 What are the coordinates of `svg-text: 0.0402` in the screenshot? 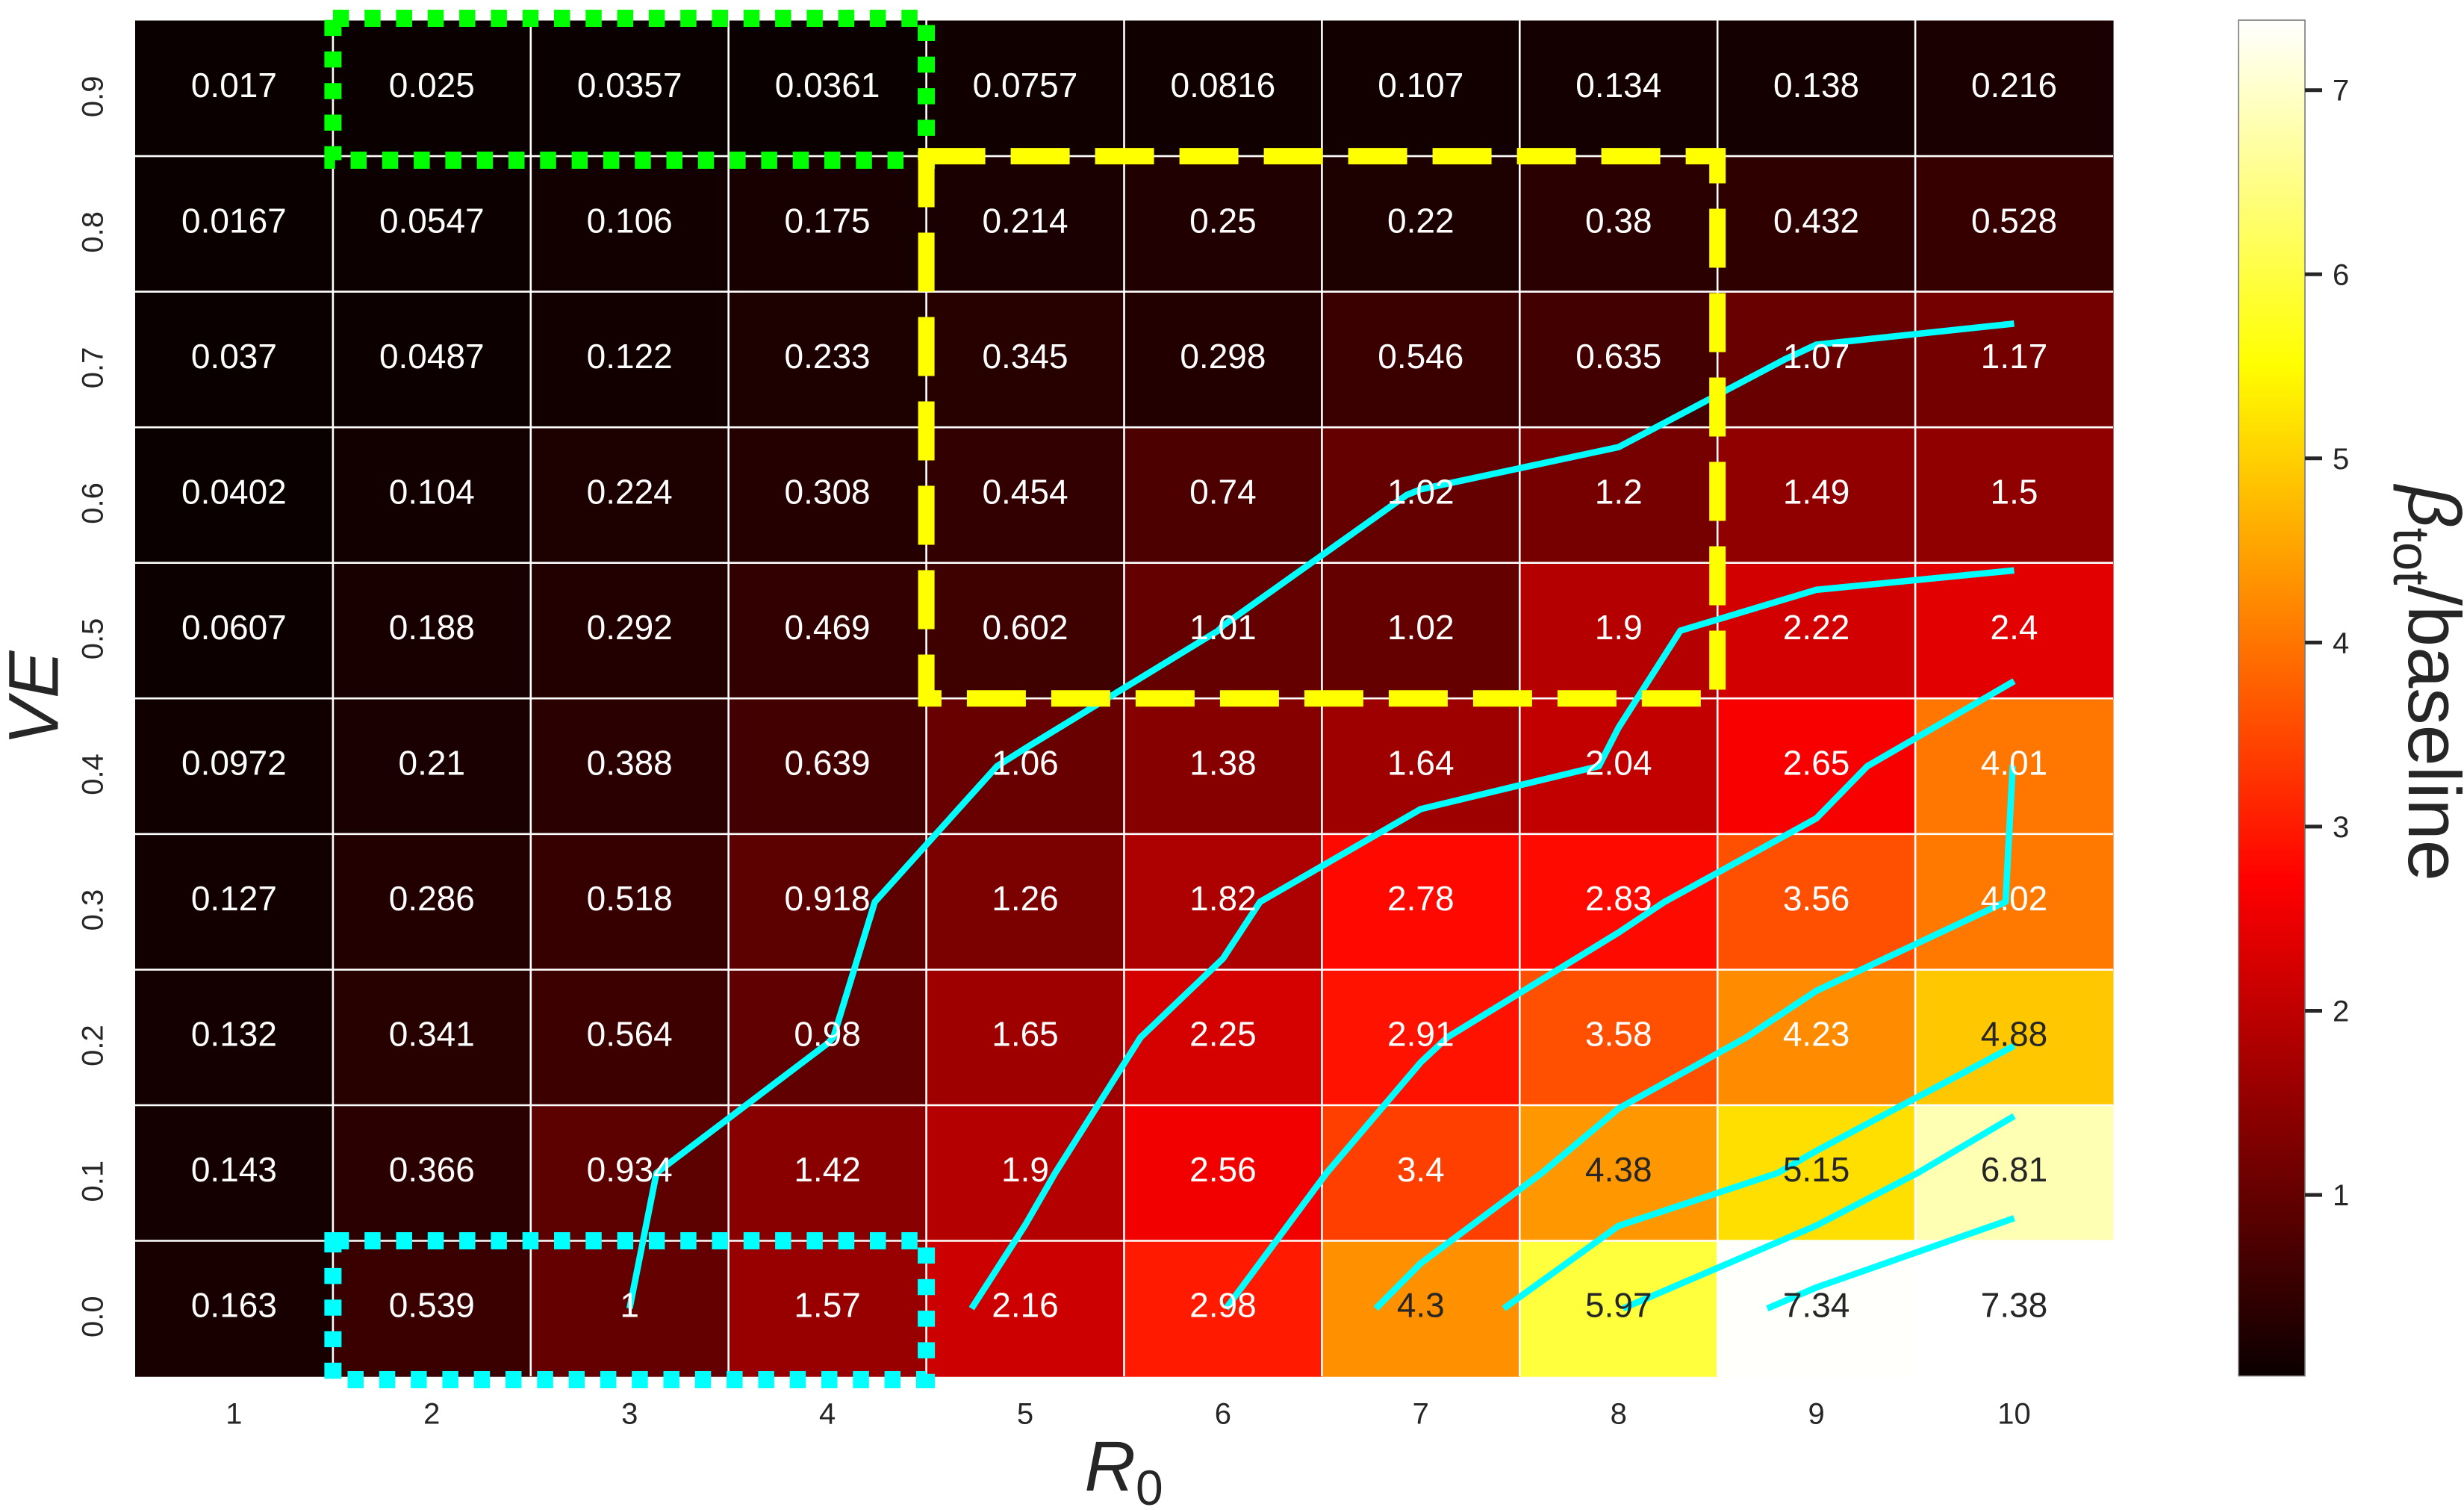 It's located at (234, 491).